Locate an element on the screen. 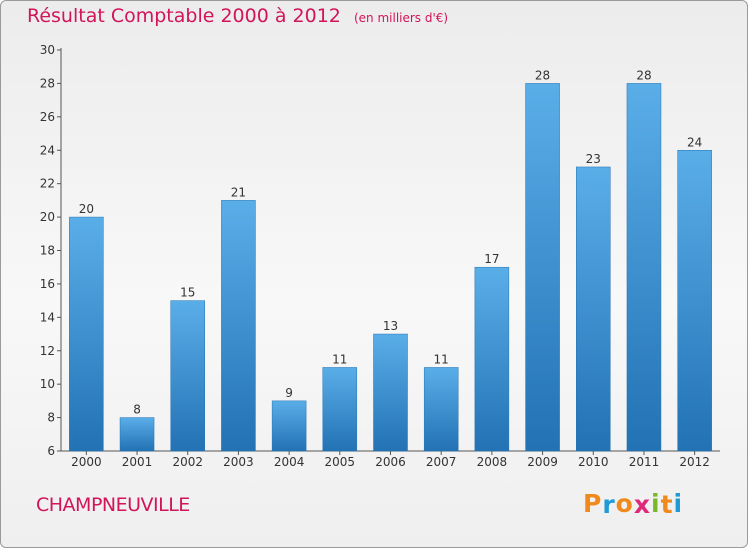  x-tick-label: 2000 is located at coordinates (86, 462).